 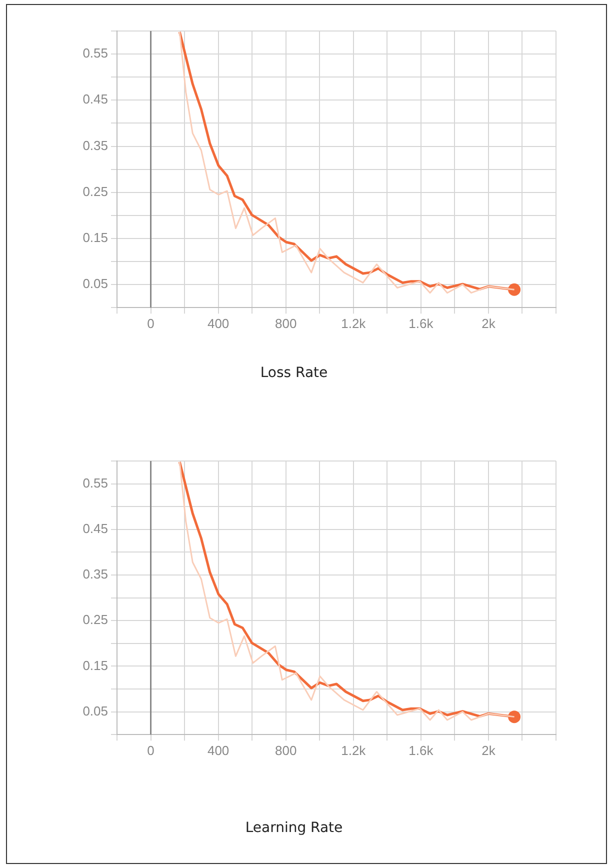 I want to click on text: Loss Rate, so click(x=294, y=373).